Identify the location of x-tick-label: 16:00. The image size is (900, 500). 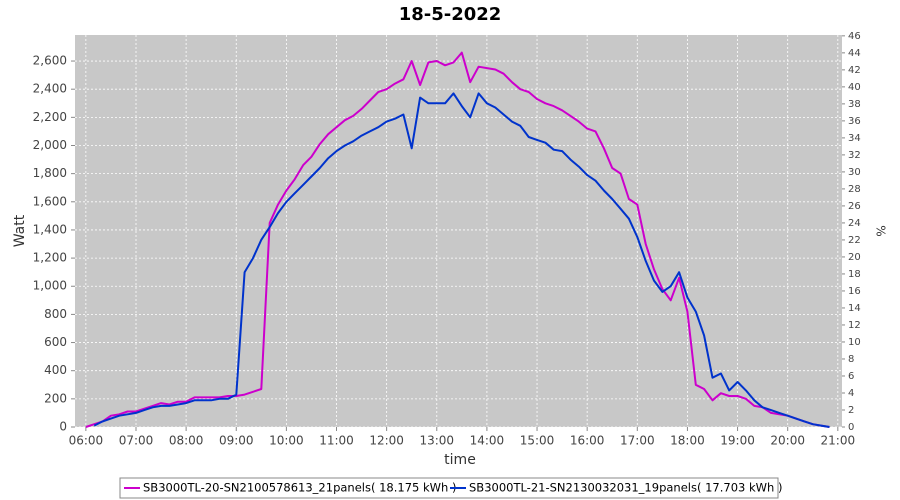
(587, 441).